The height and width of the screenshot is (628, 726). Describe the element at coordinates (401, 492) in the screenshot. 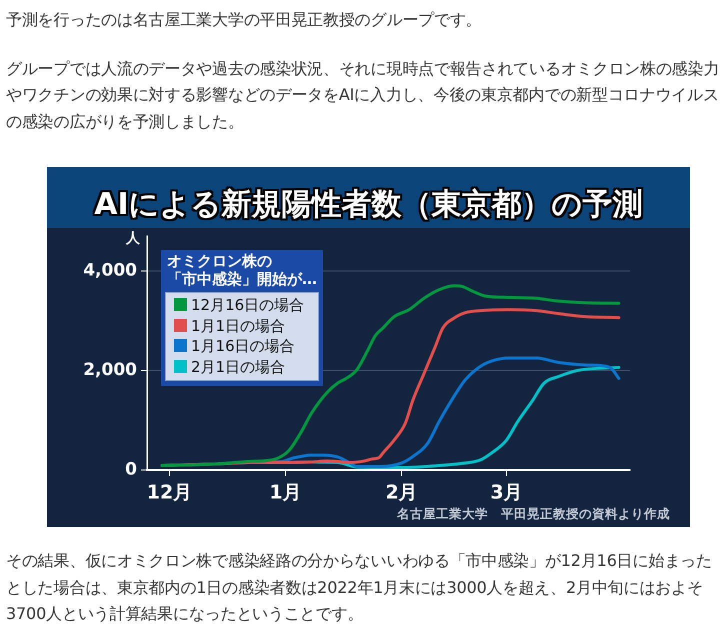

I see `x-tick-label: 2月` at that location.